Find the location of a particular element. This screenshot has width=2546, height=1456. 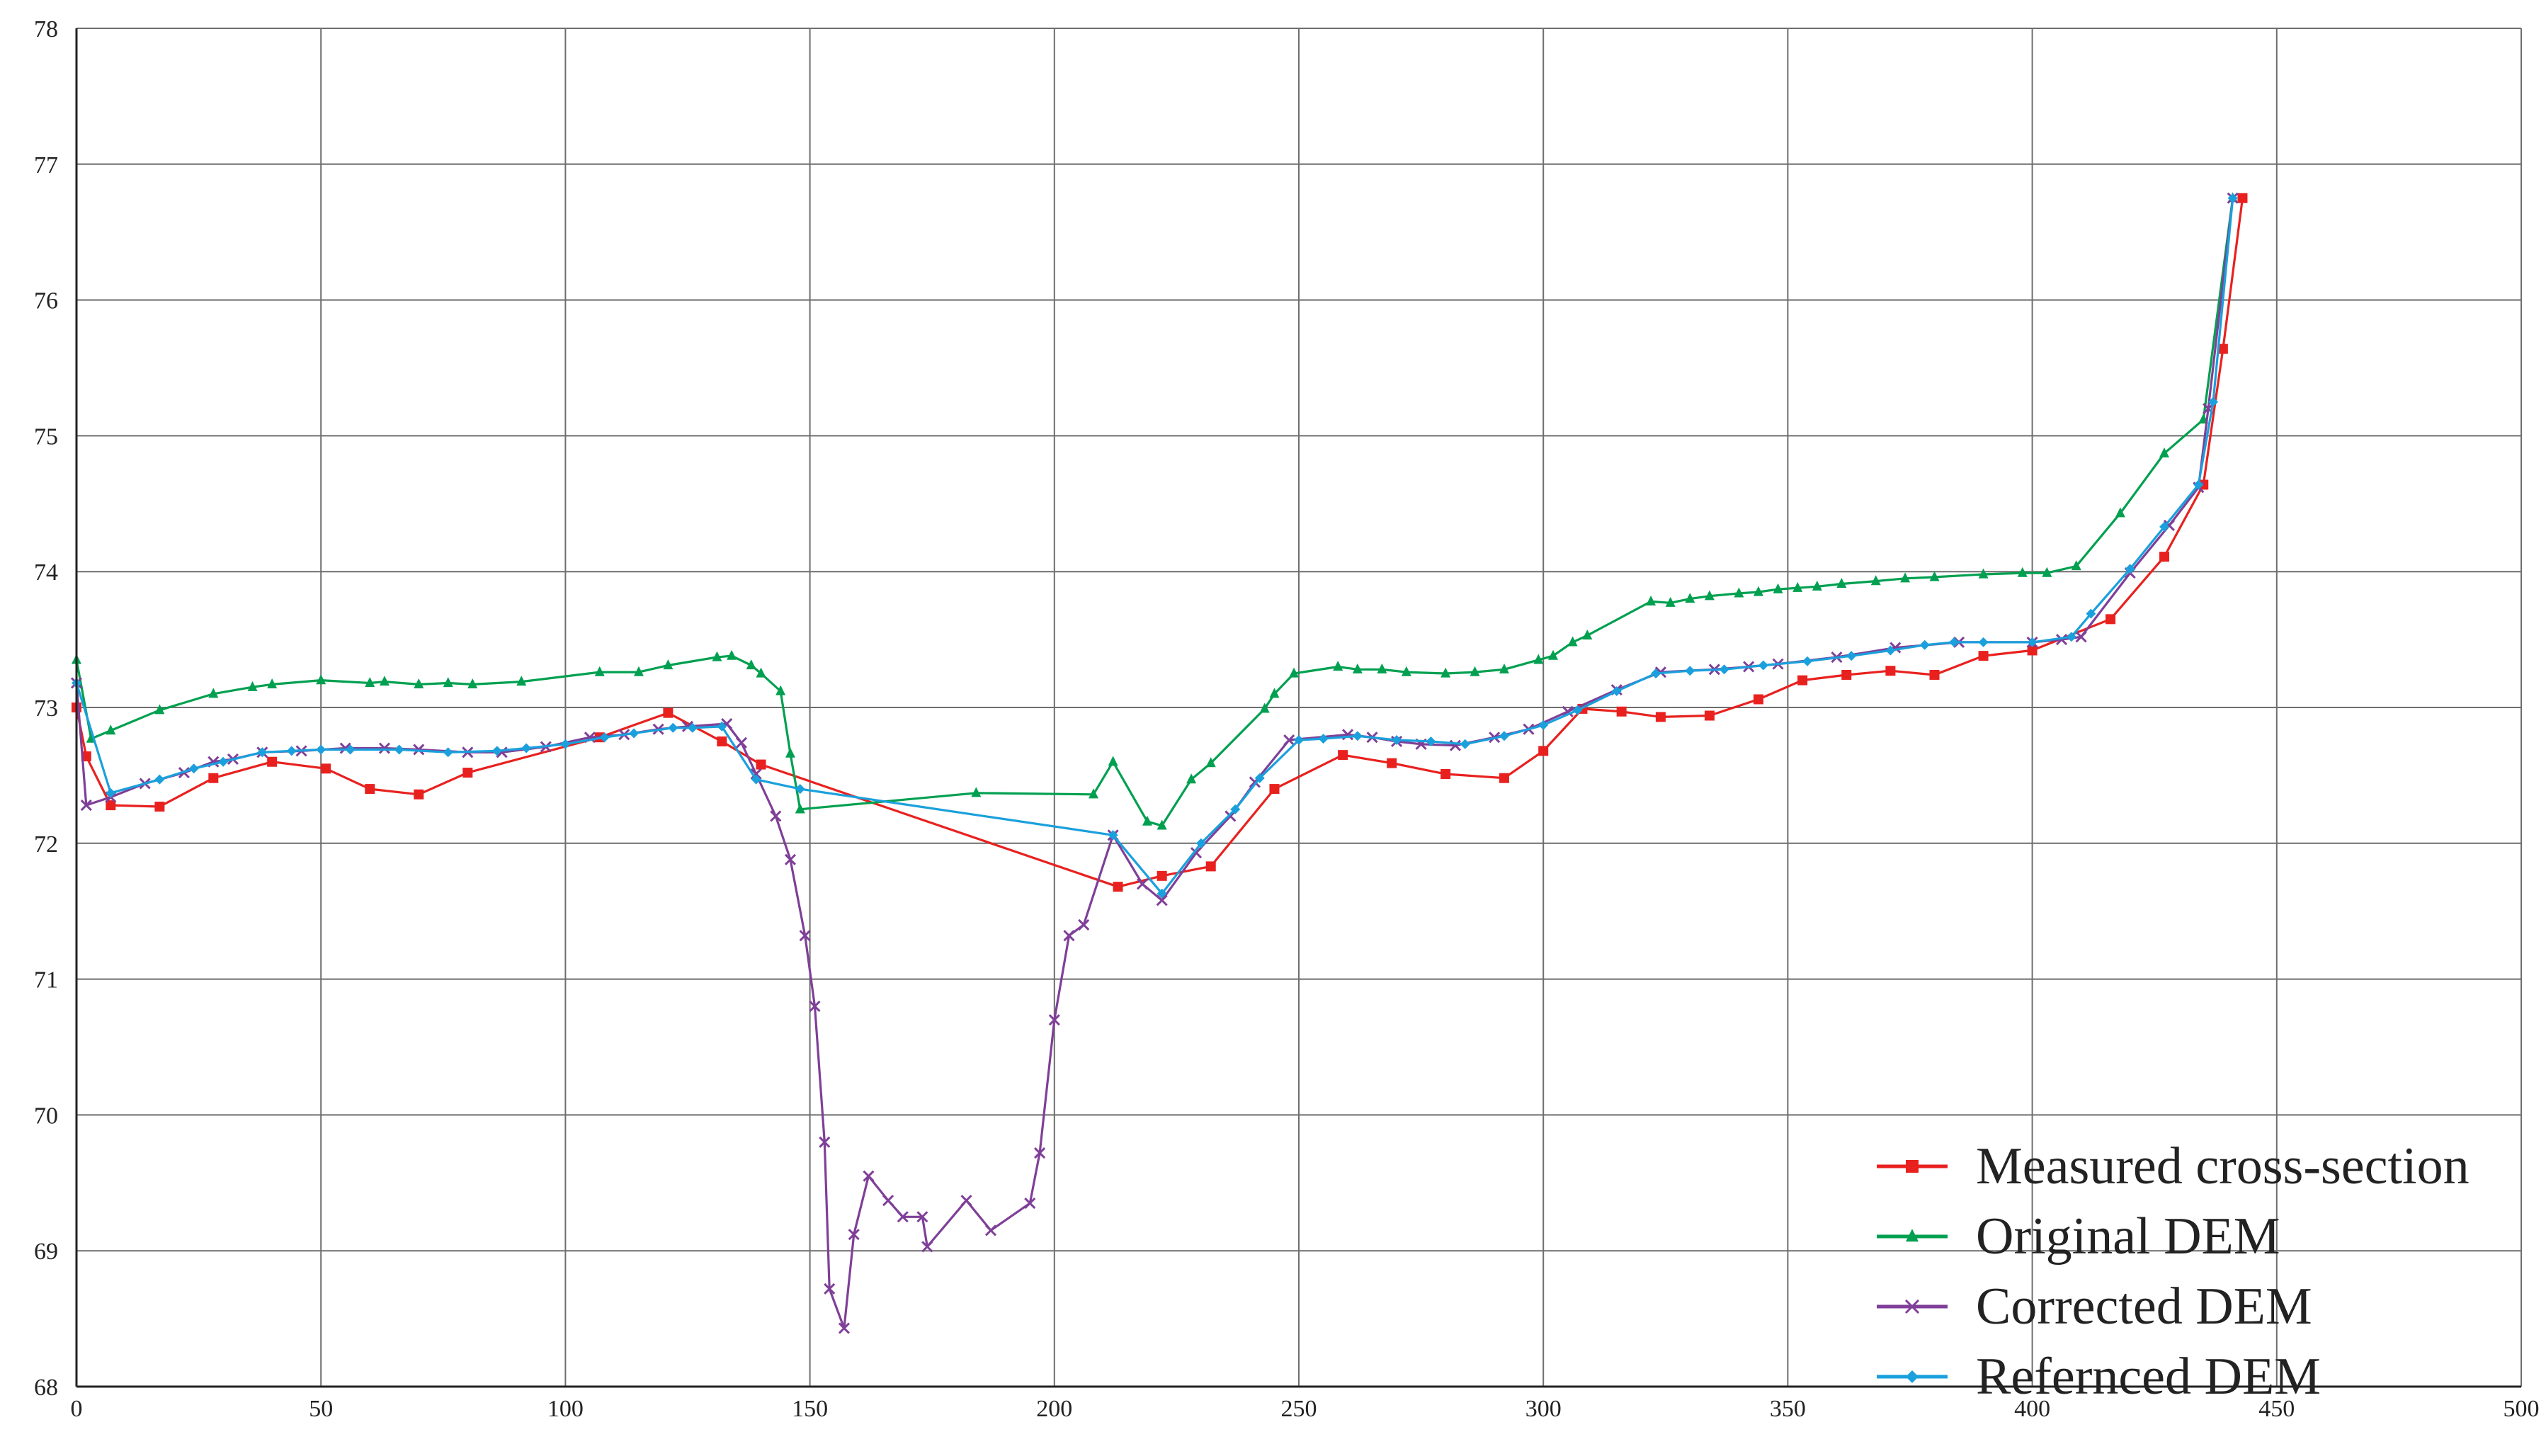

y-tick-label: 69 is located at coordinates (46, 1252).